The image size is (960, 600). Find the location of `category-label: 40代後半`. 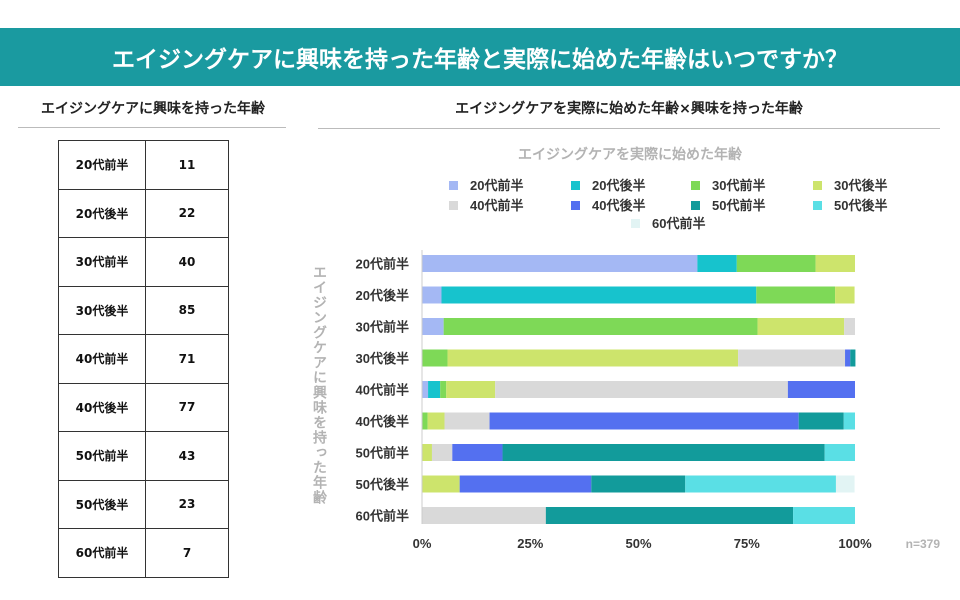

category-label: 40代後半 is located at coordinates (382, 421).